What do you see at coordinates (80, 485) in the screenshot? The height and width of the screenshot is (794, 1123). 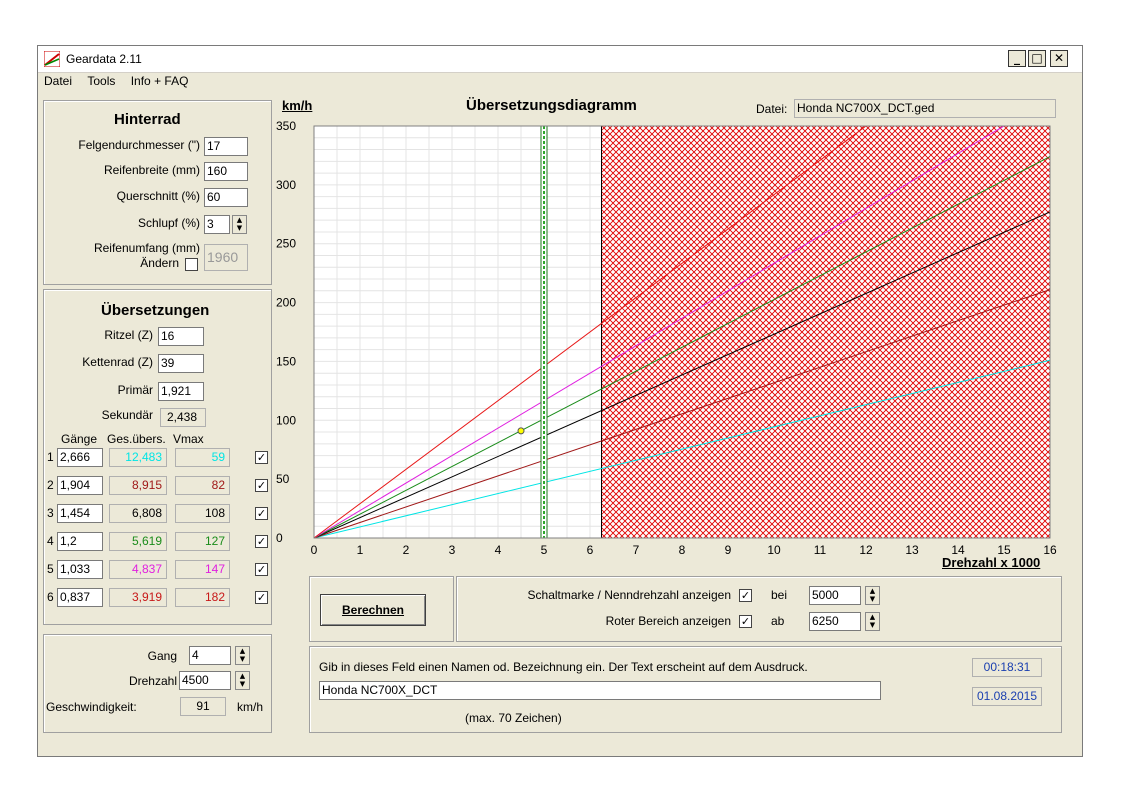 I see `gear-ratio-input: 1,904` at bounding box center [80, 485].